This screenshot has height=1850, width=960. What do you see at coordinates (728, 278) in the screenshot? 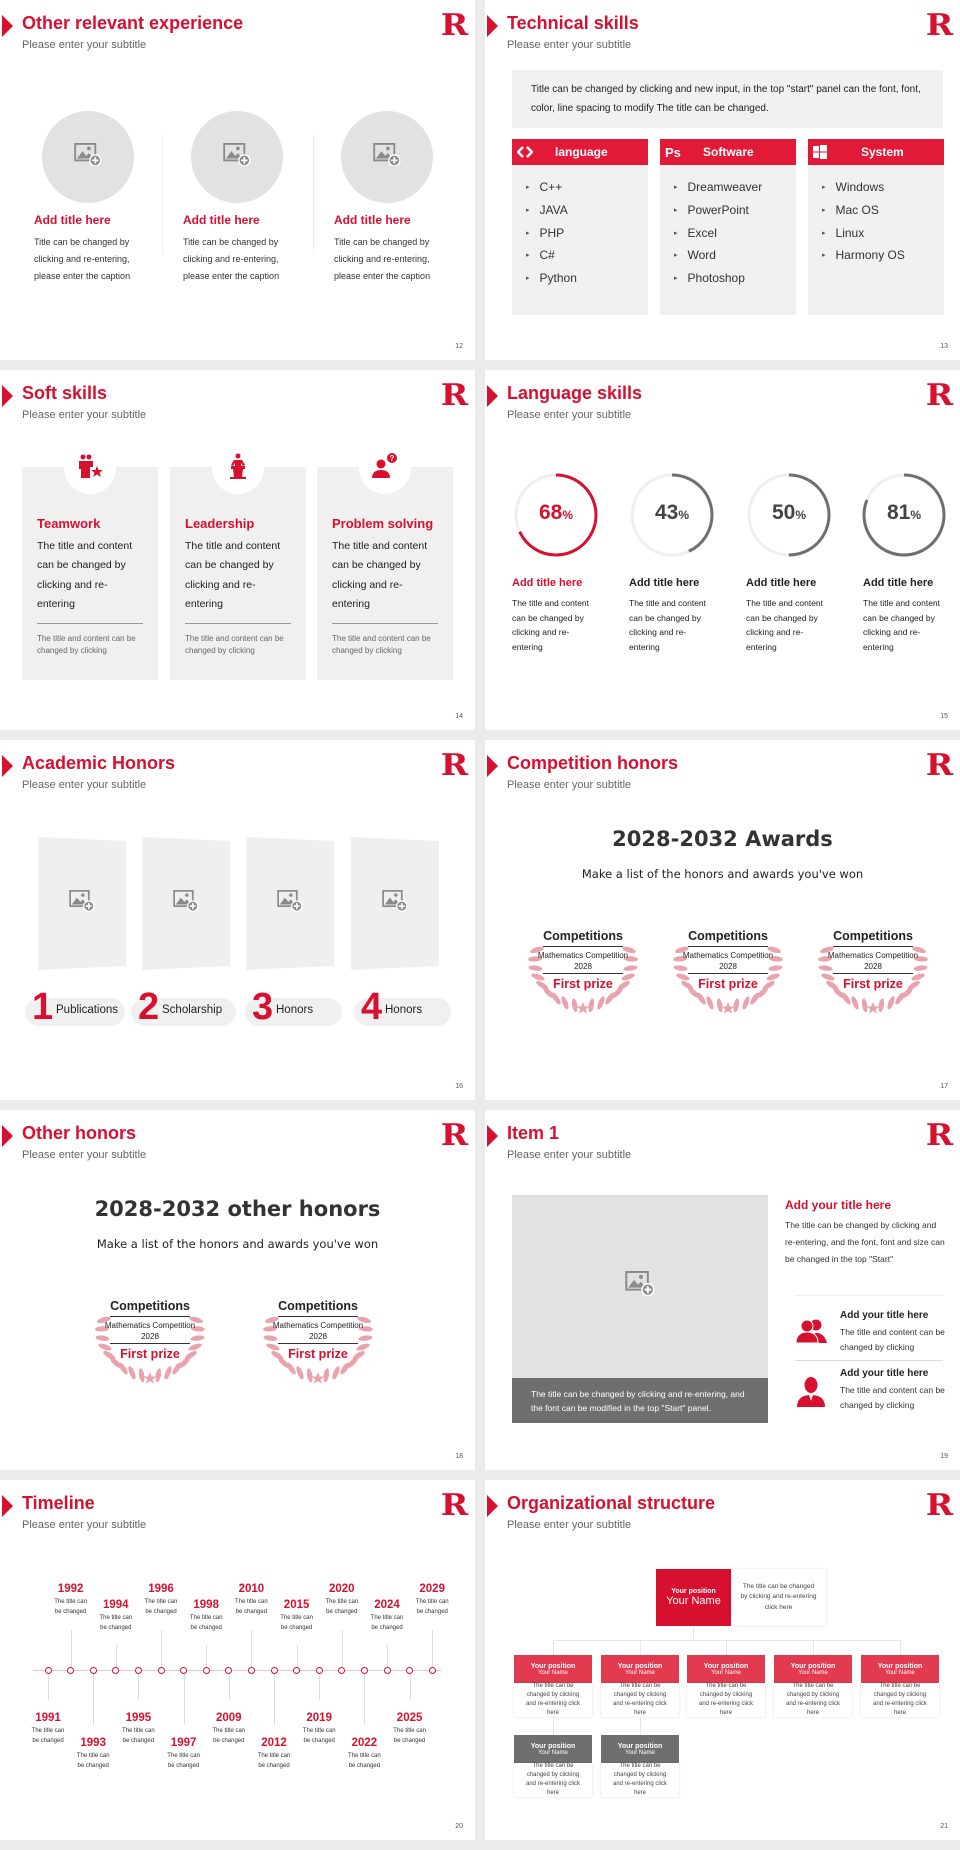
I see `list-item: ▸ Photoshop` at bounding box center [728, 278].